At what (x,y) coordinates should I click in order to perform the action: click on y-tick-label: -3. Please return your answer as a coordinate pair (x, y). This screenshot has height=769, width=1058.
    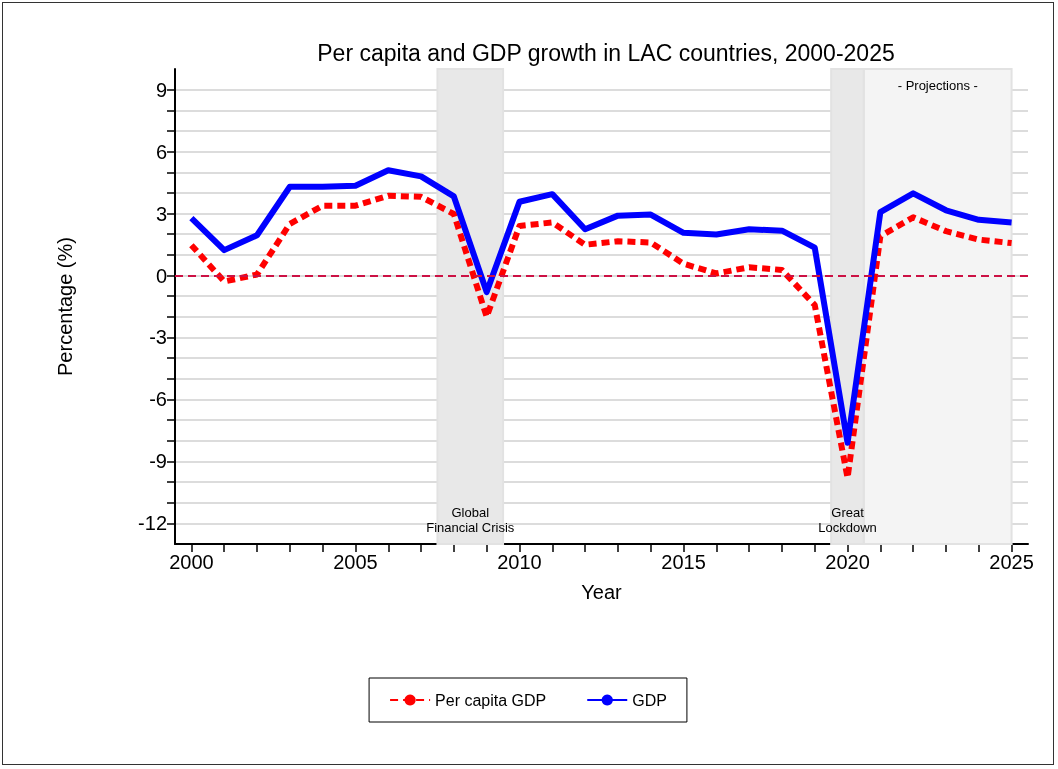
    Looking at the image, I should click on (158, 337).